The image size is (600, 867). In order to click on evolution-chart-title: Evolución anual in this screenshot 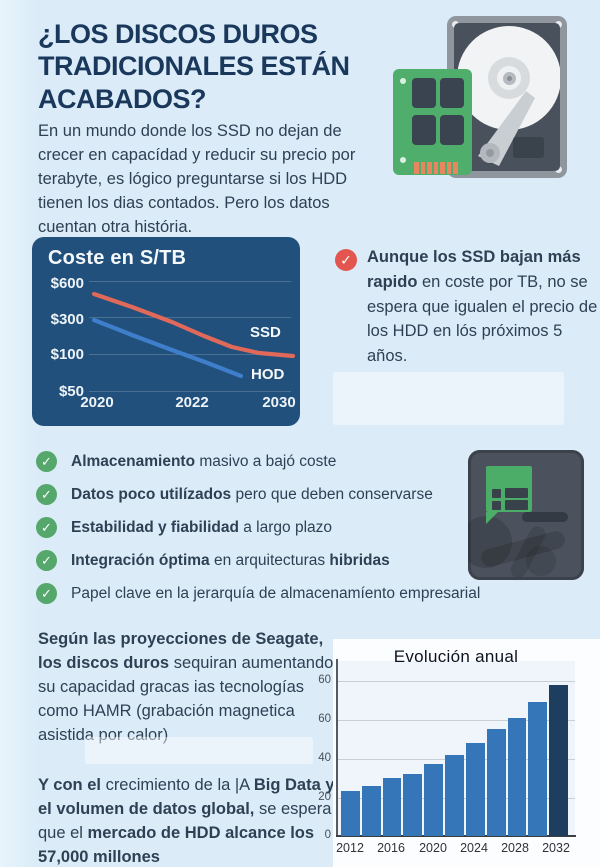, I will do `click(456, 656)`.